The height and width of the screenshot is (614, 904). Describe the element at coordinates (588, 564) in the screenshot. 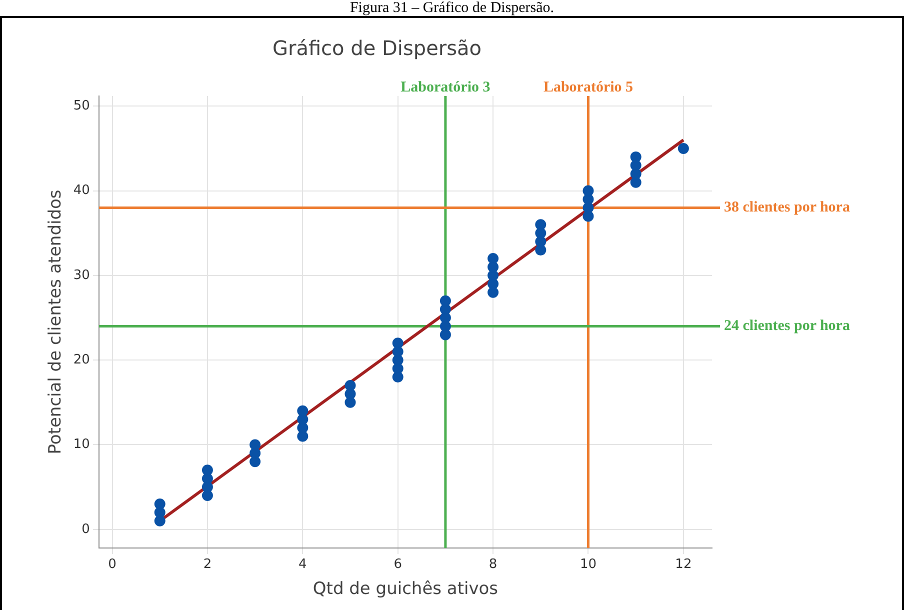

I see `x-tick-label: 10` at that location.